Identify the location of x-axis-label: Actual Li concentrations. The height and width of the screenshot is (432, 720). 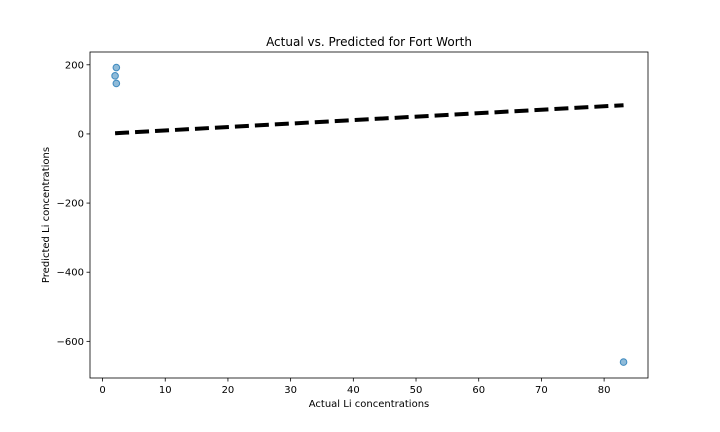
(369, 404).